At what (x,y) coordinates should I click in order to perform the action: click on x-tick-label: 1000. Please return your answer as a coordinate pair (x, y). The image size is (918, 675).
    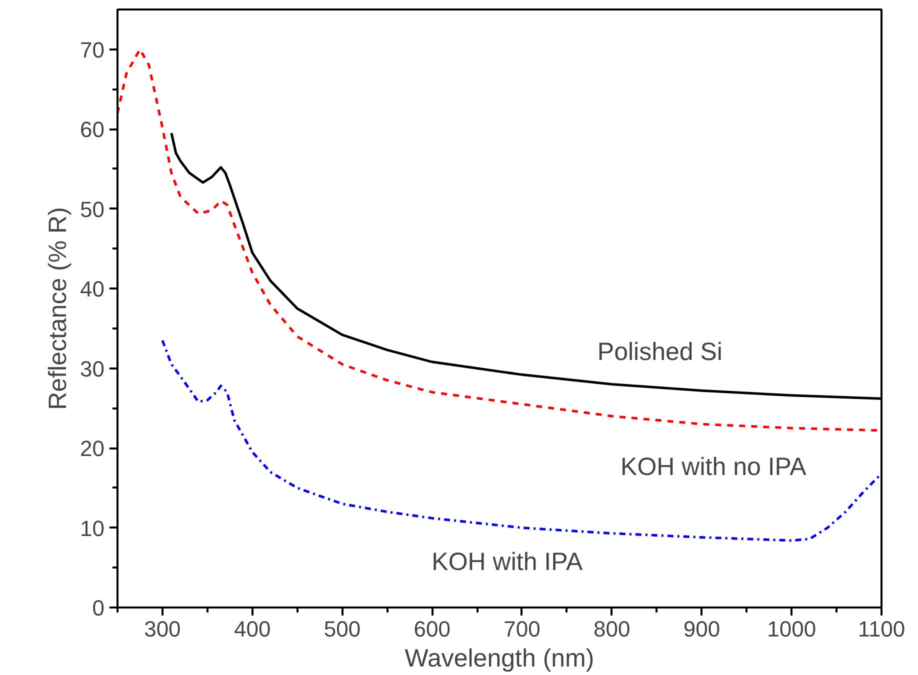
    Looking at the image, I should click on (791, 629).